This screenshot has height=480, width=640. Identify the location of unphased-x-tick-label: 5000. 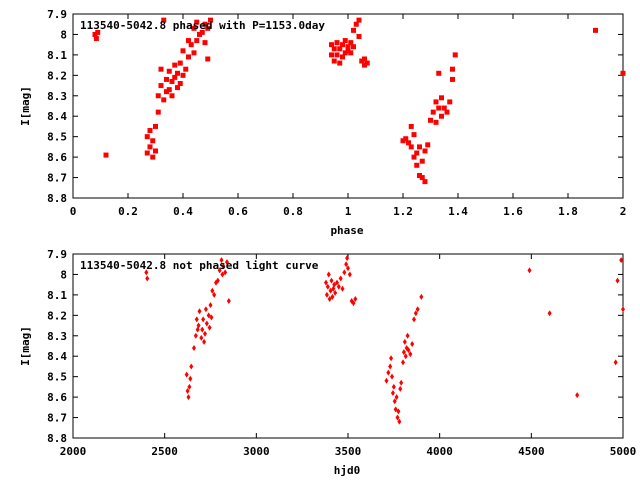
(623, 451).